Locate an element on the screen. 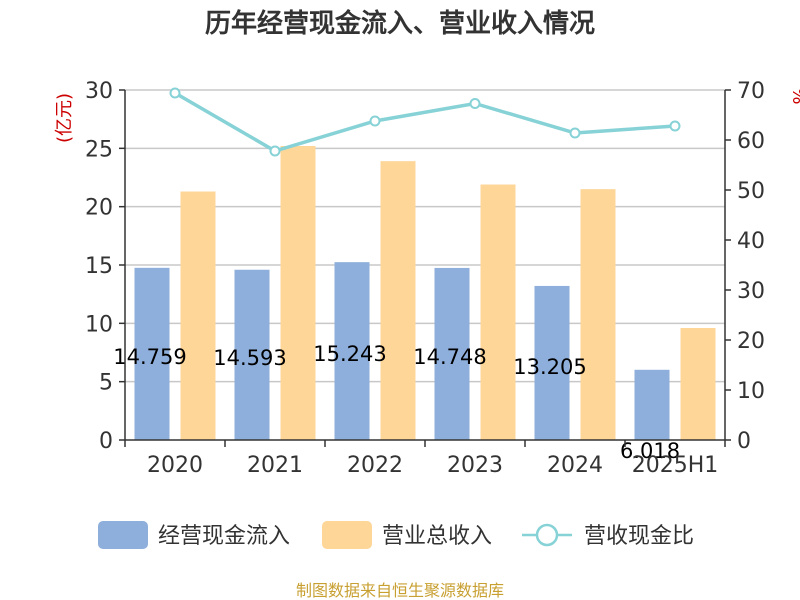 The width and height of the screenshot is (800, 600). chart-title: 历年经营现金流入、营业收入情况 is located at coordinates (400, 23).